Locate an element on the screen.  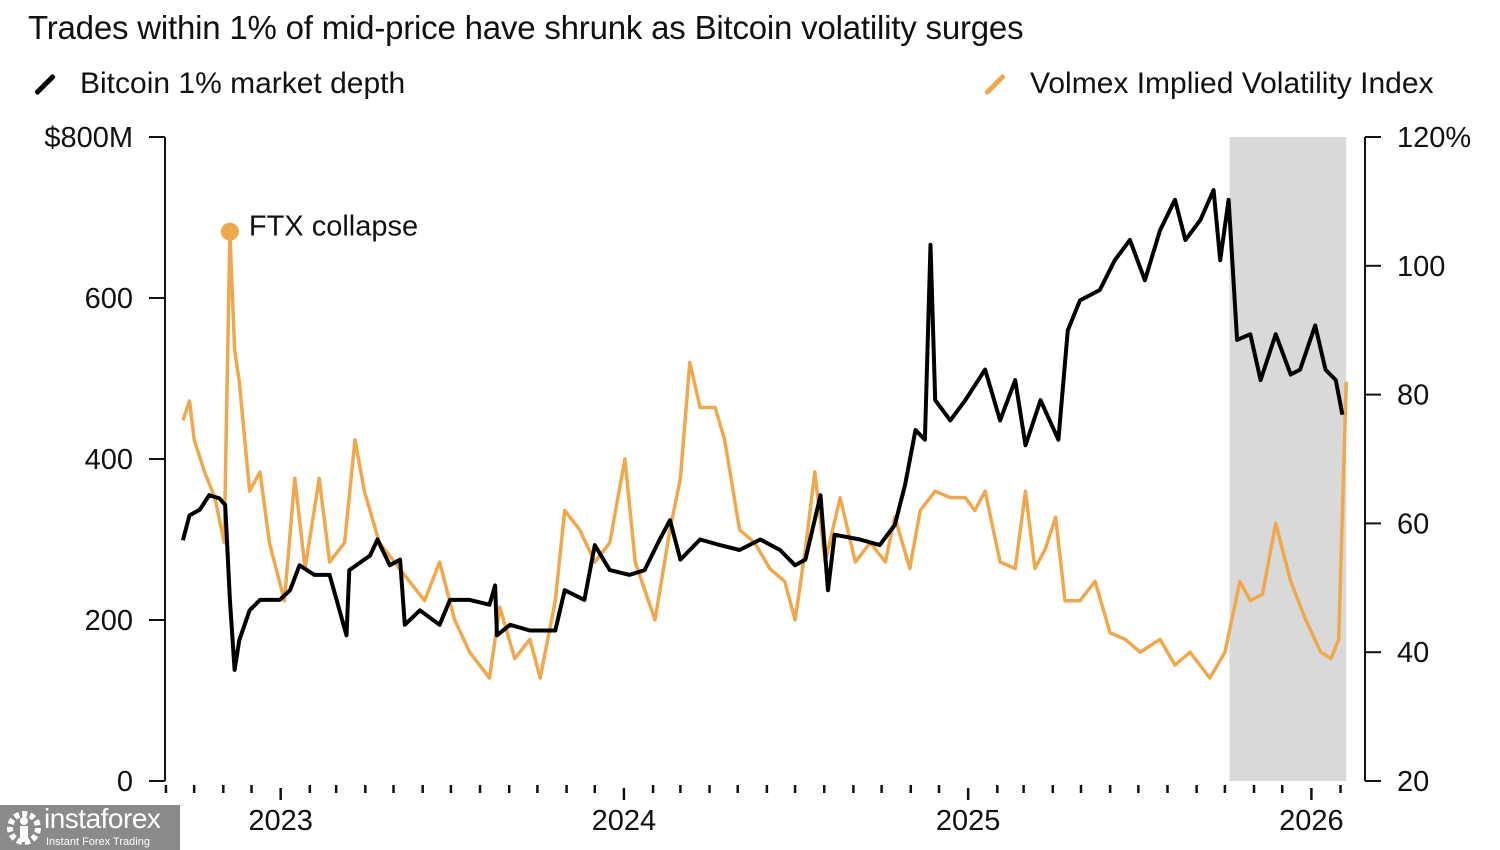
gear-person-icon is located at coordinates (24, 828).